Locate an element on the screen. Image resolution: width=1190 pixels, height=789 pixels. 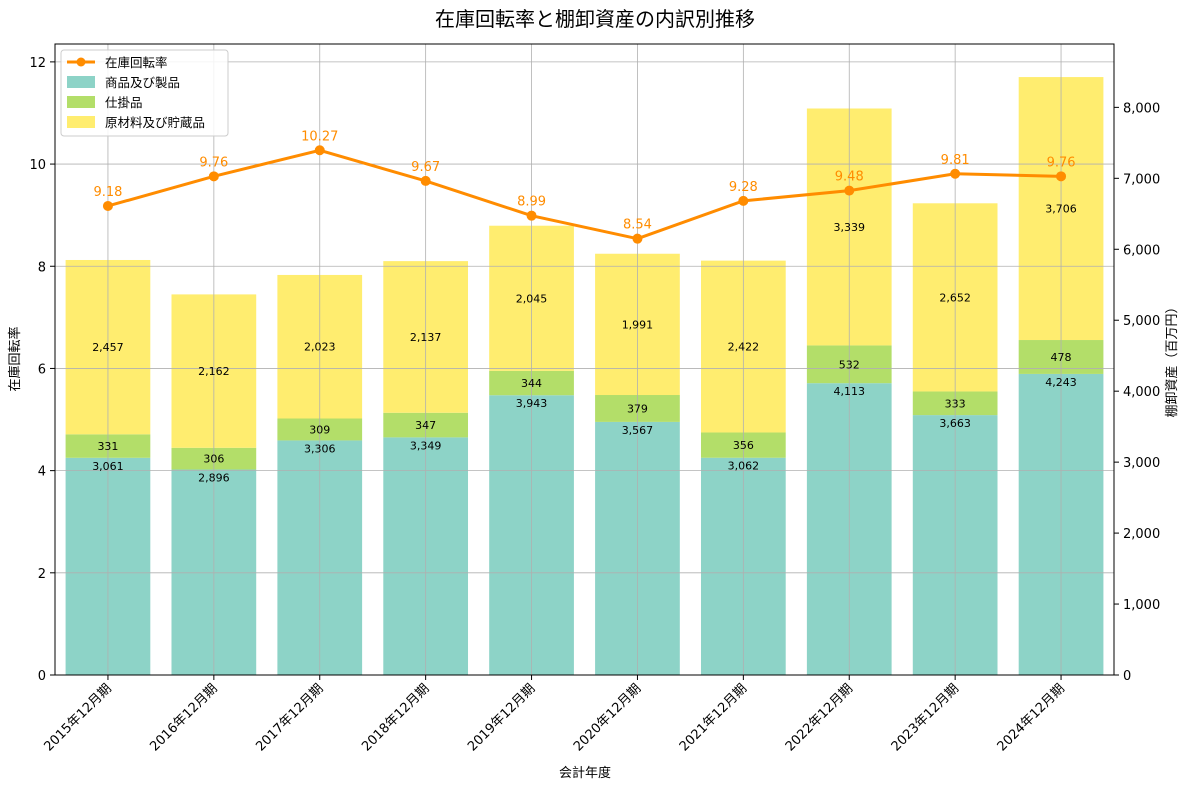
turnover-value-label: 9.28 is located at coordinates (743, 187).